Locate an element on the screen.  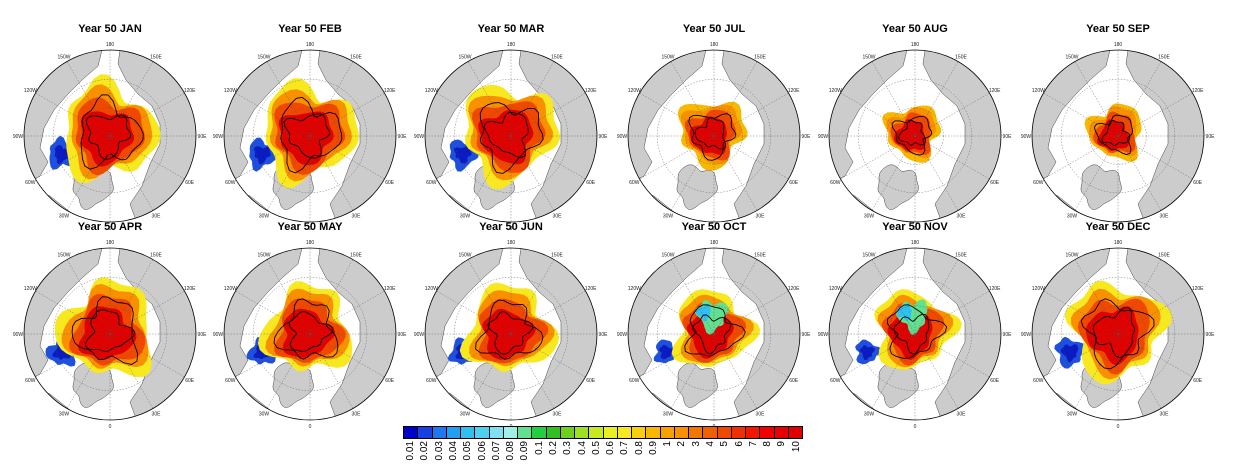
colorbar-label-cell: 0.03 is located at coordinates (439, 456).